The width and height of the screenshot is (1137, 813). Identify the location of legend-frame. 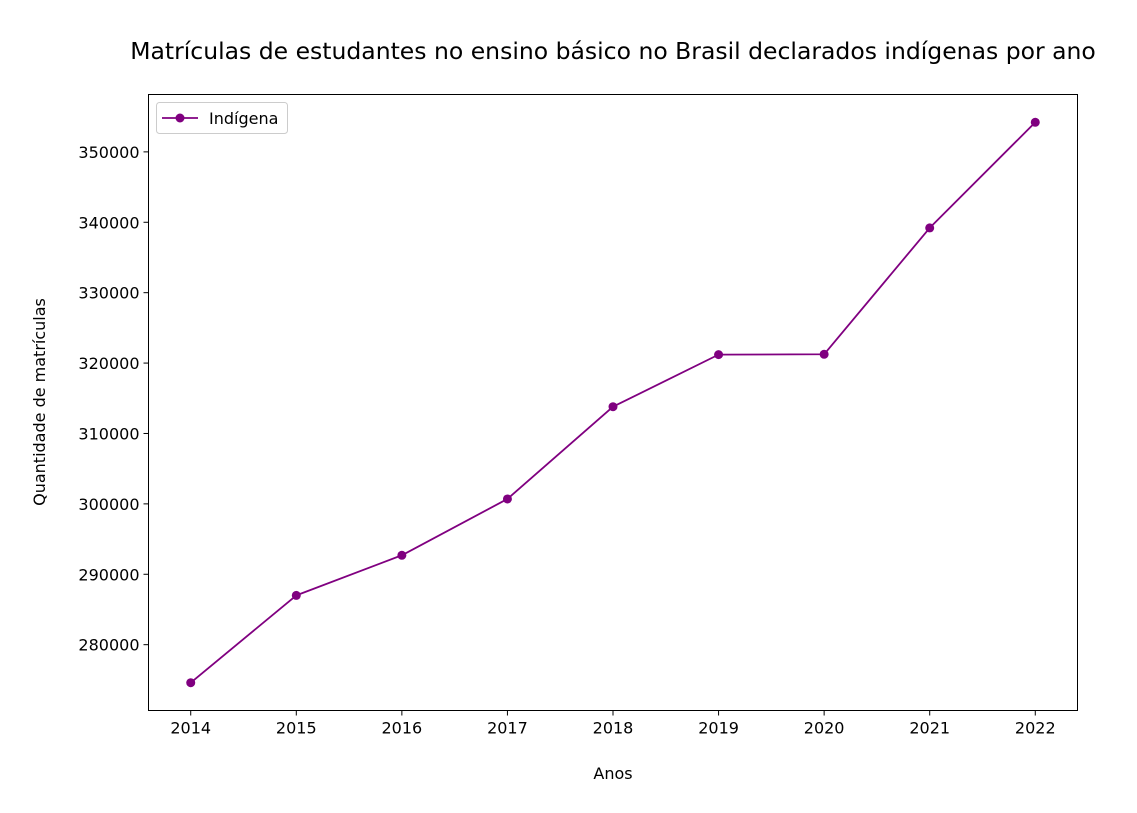
(222, 118).